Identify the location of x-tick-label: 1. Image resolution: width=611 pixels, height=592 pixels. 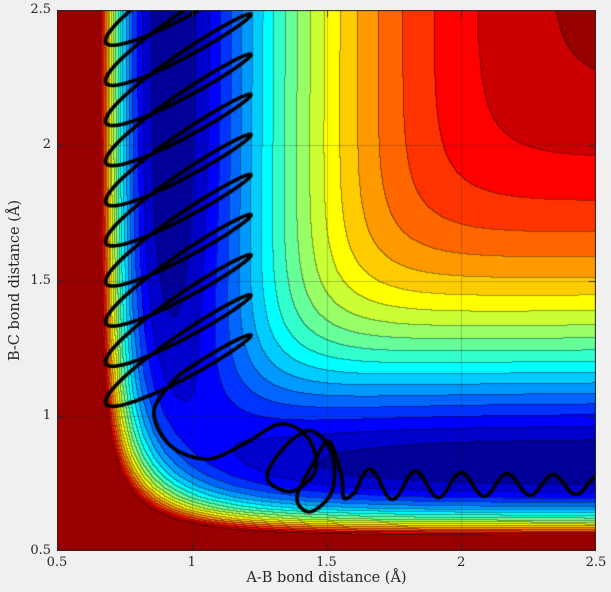
(191, 562).